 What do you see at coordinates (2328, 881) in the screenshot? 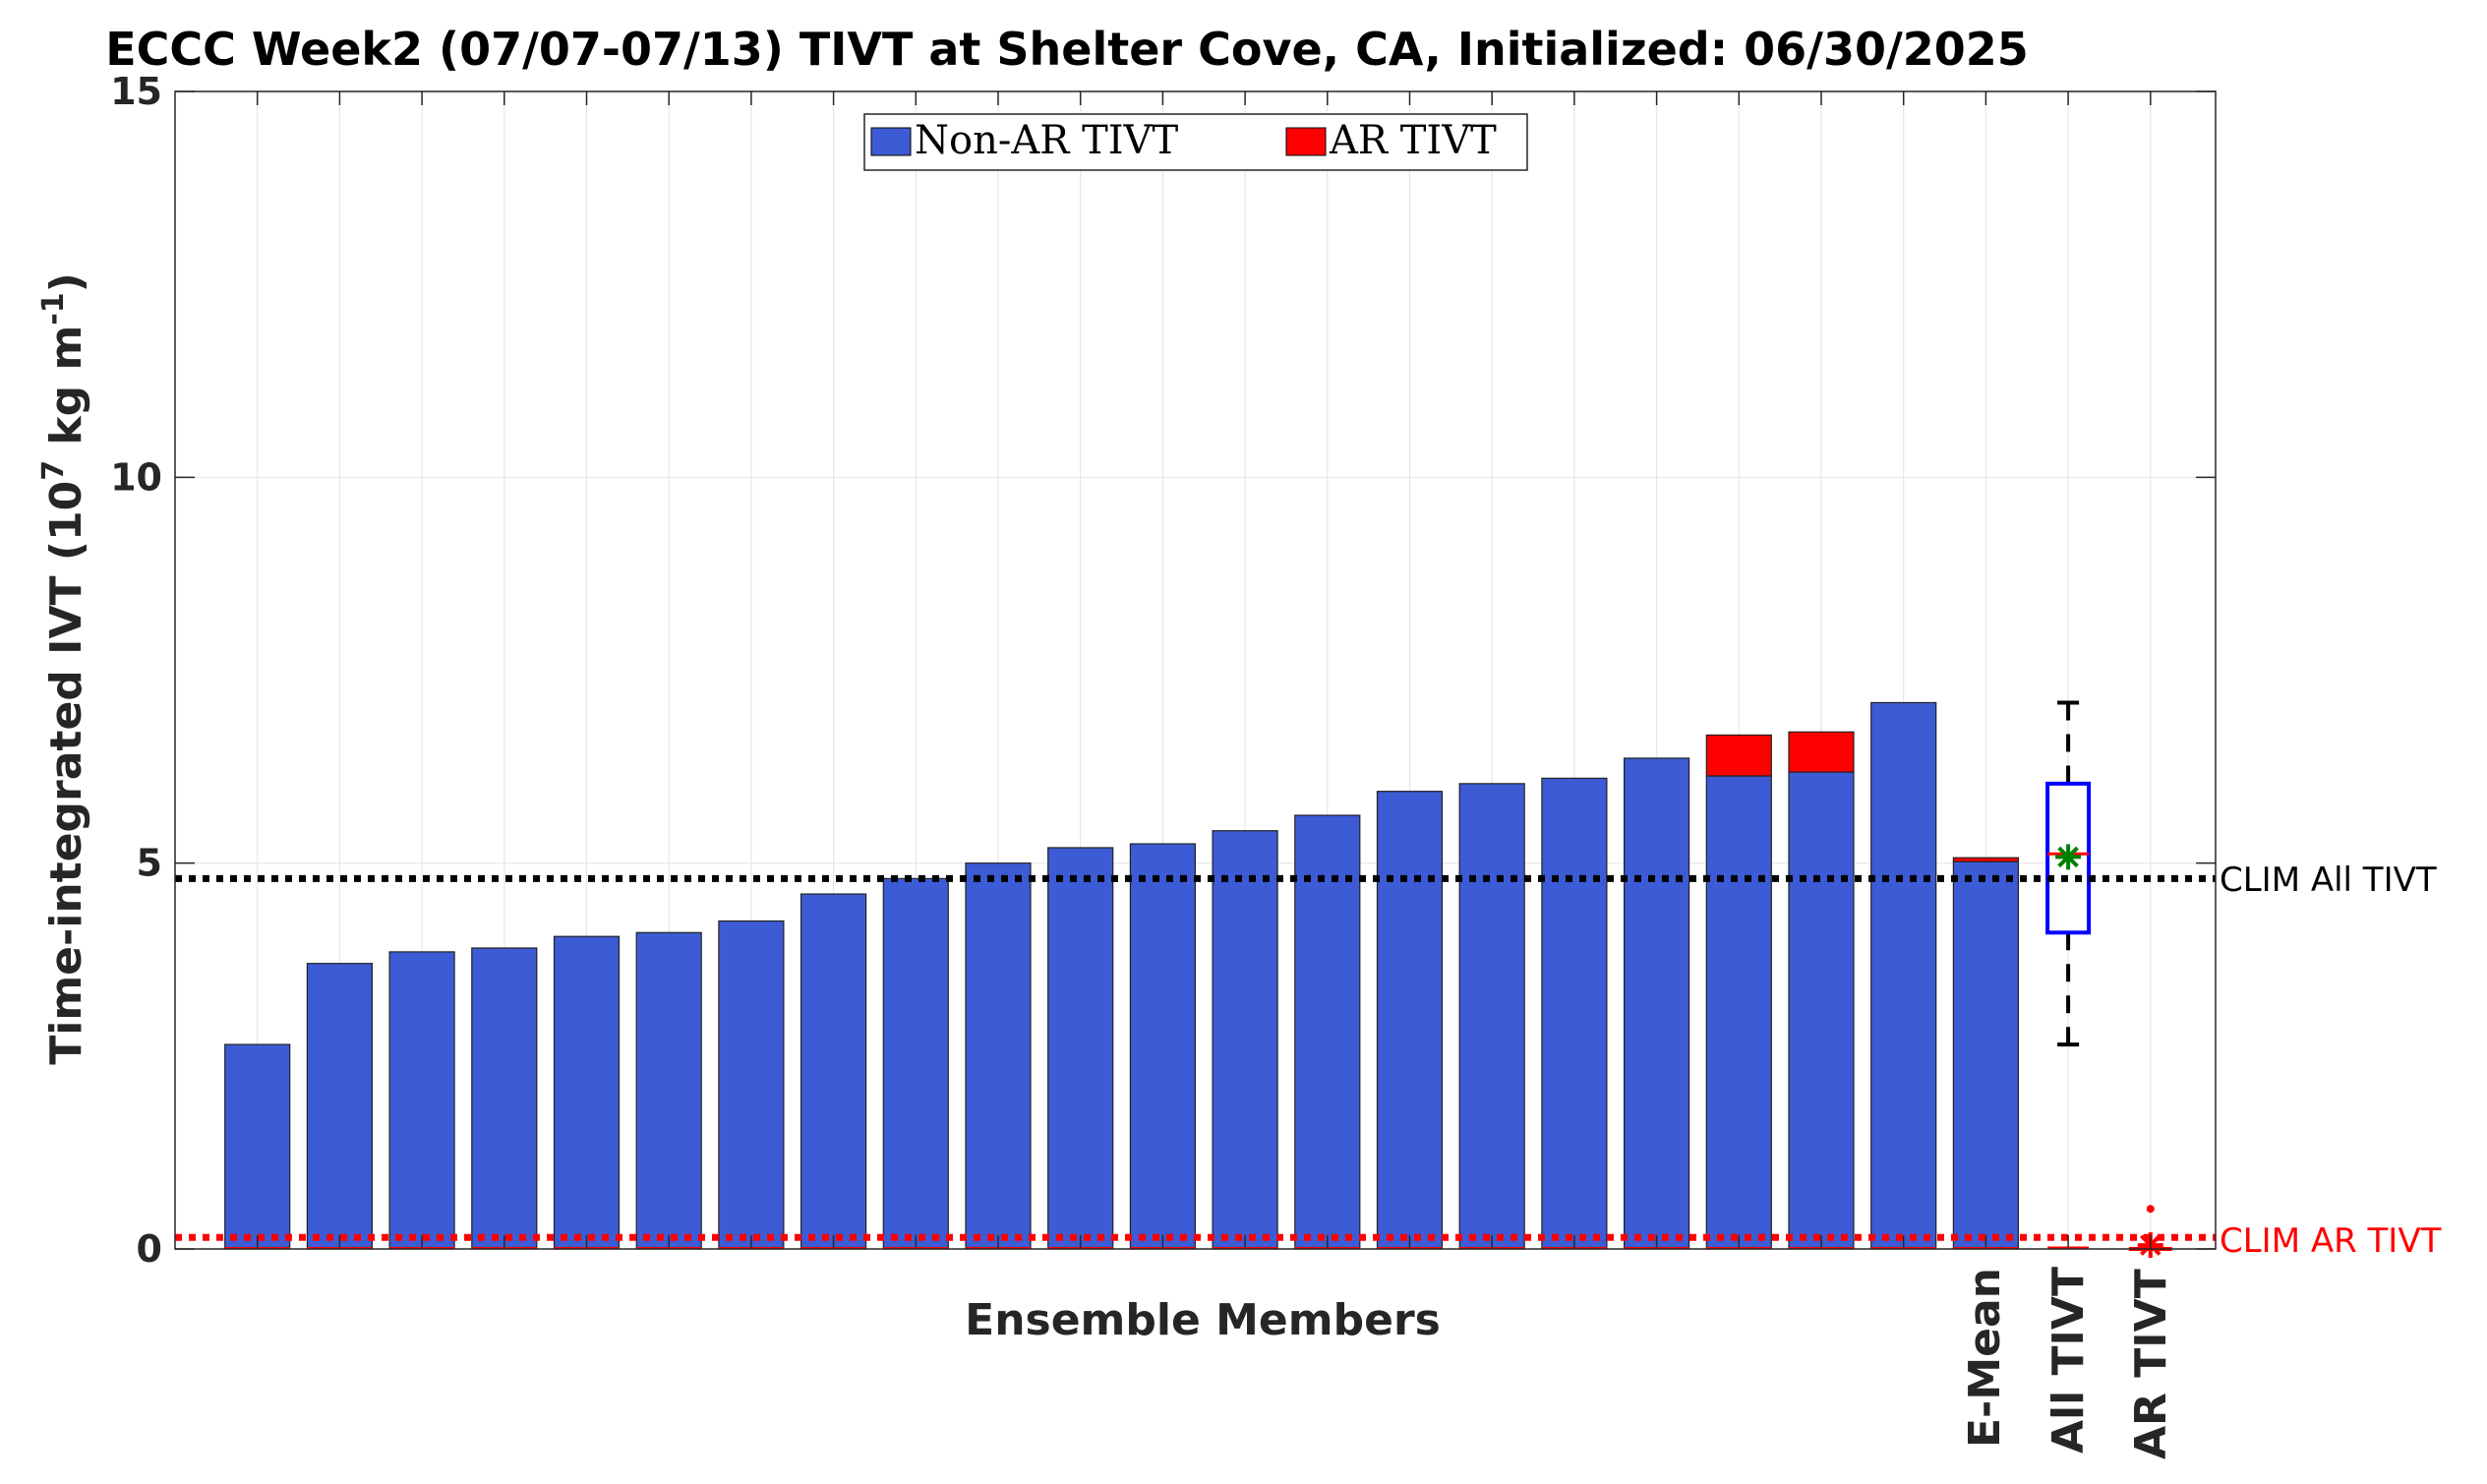
I see `clim-all-tivt-label: CLIM All TIVT` at bounding box center [2328, 881].